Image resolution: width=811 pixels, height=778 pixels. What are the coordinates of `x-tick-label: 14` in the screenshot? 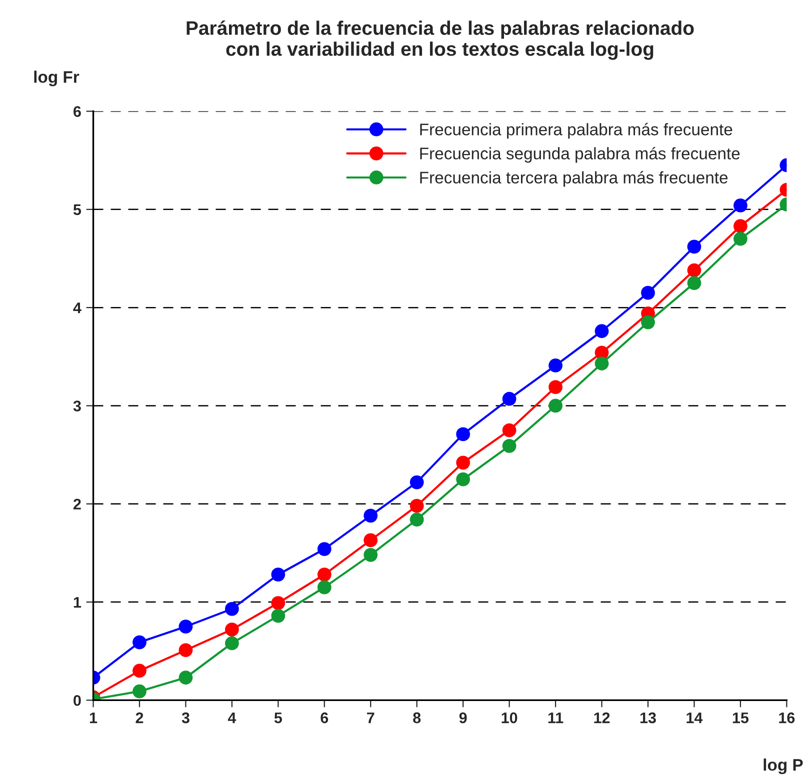 It's located at (694, 718).